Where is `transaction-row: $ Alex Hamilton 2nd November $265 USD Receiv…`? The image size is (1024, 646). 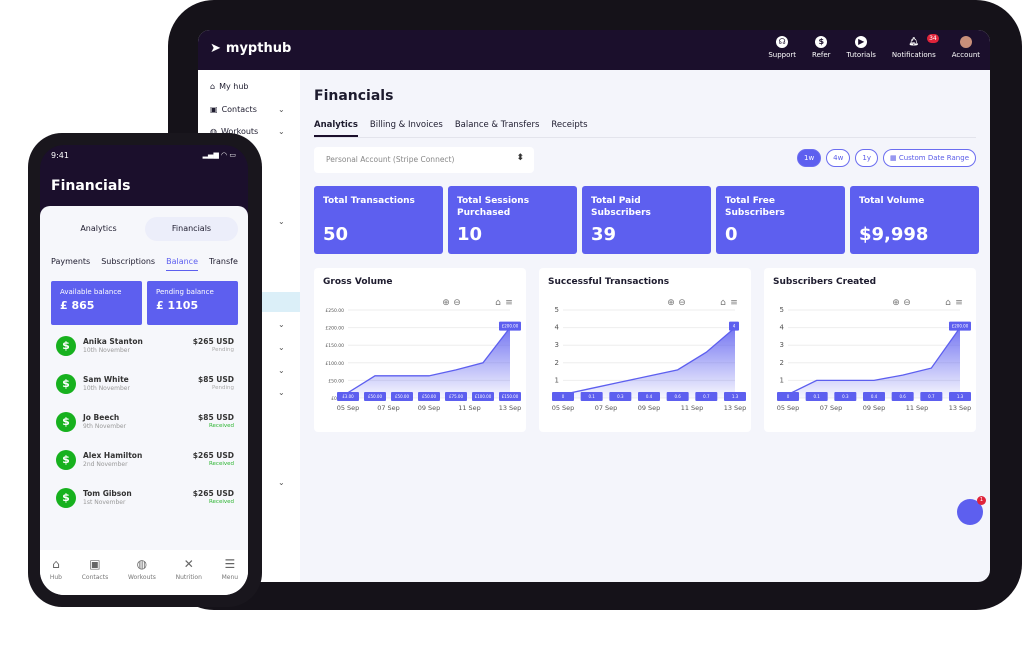 transaction-row: $ Alex Hamilton 2nd November $265 USD Receiv… is located at coordinates (145, 464).